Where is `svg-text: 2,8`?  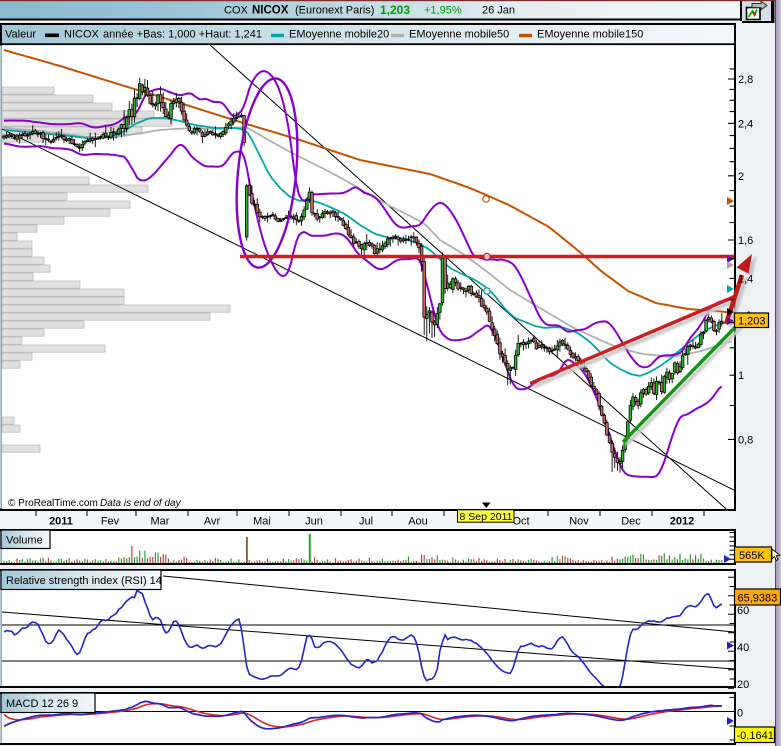
svg-text: 2,8 is located at coordinates (745, 80).